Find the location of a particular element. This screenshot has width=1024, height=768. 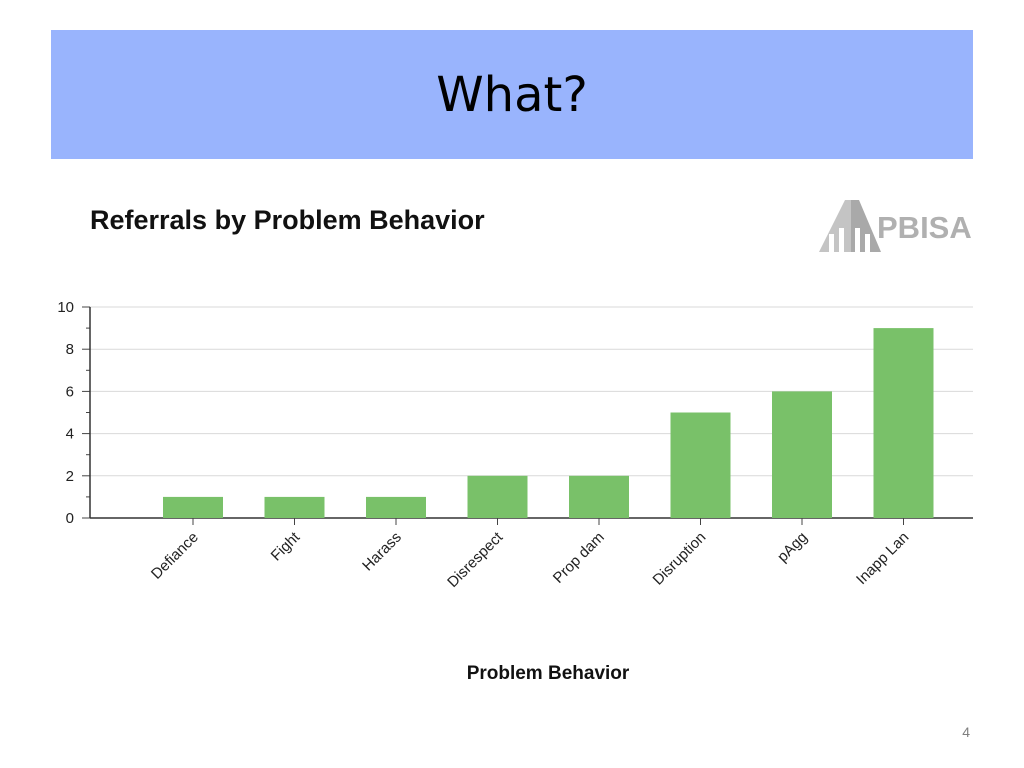

logo-text: PBISA is located at coordinates (924, 227).